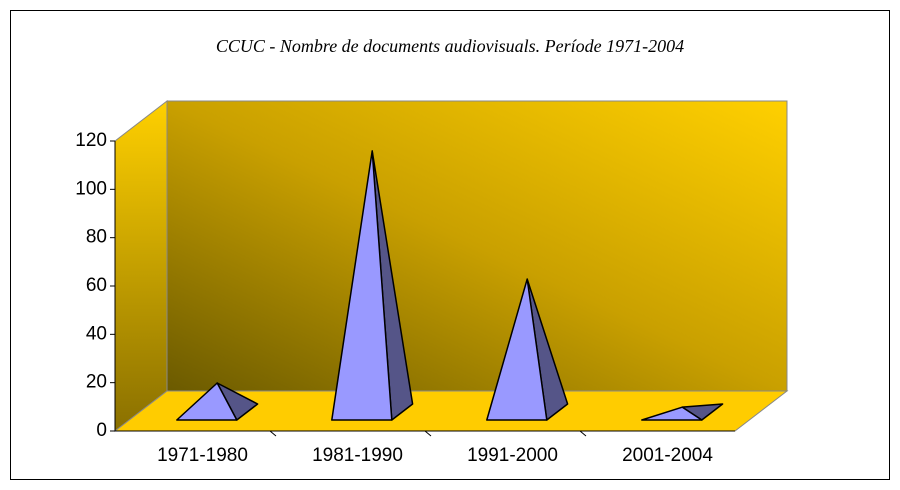  I want to click on y-tick-label: 40, so click(96, 333).